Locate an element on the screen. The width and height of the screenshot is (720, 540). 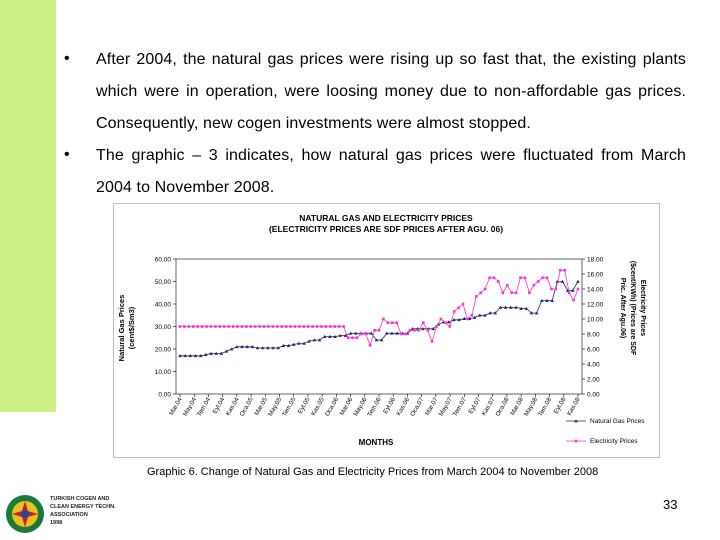
x-tick-label: Oca.07 is located at coordinates (417, 407).